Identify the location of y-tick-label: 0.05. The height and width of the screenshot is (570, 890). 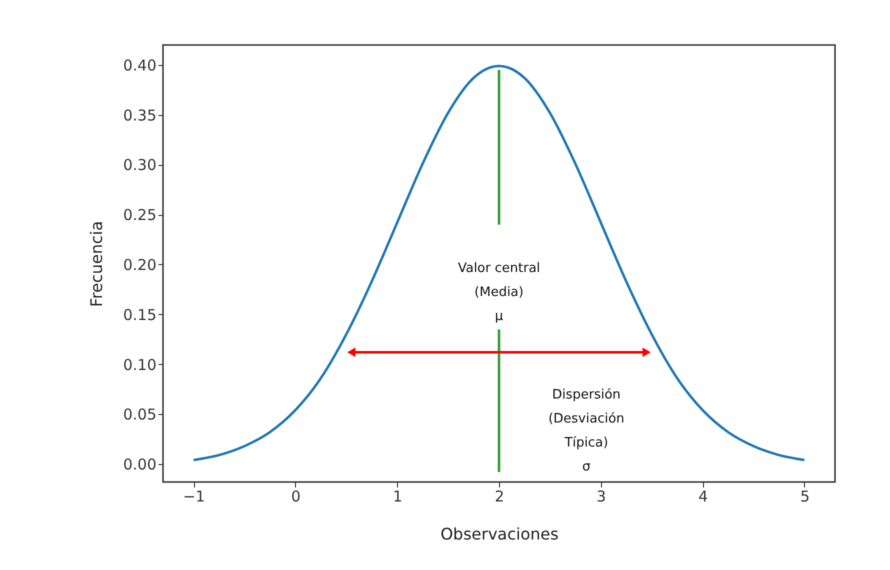
(139, 415).